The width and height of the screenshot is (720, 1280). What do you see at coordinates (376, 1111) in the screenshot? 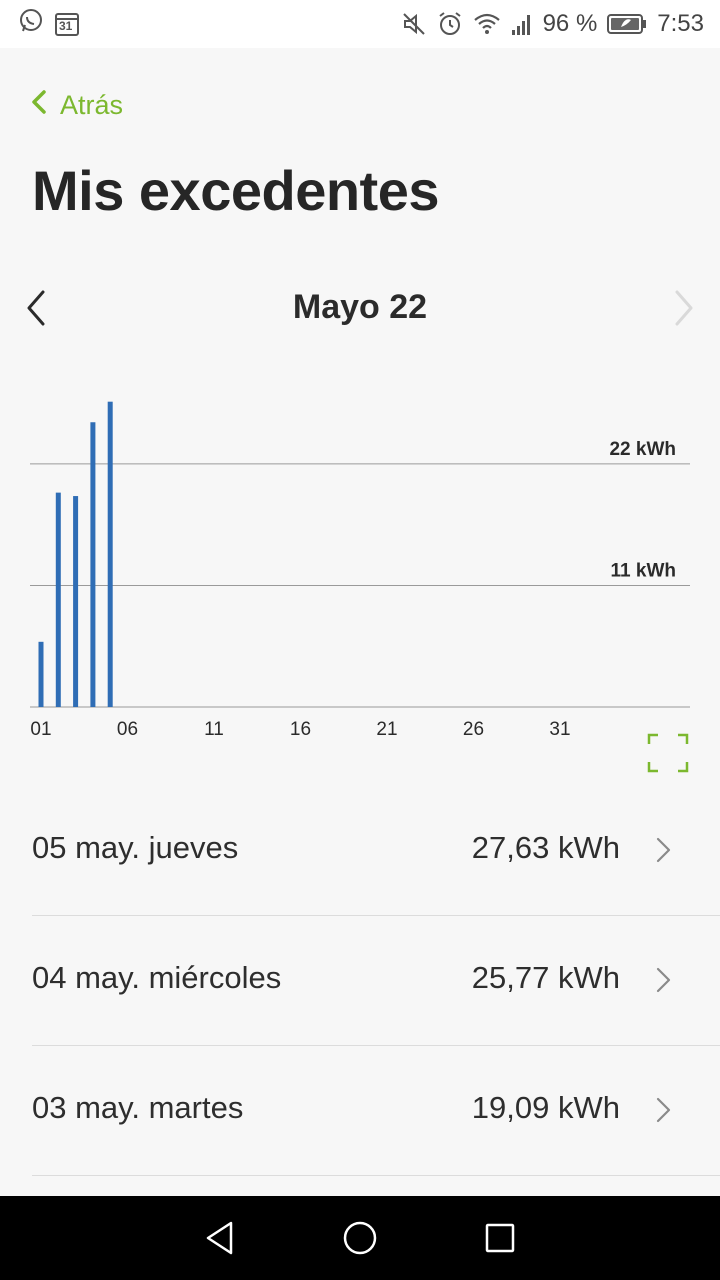
I see `day-row: 03 may. martes 19,09 kWh` at bounding box center [376, 1111].